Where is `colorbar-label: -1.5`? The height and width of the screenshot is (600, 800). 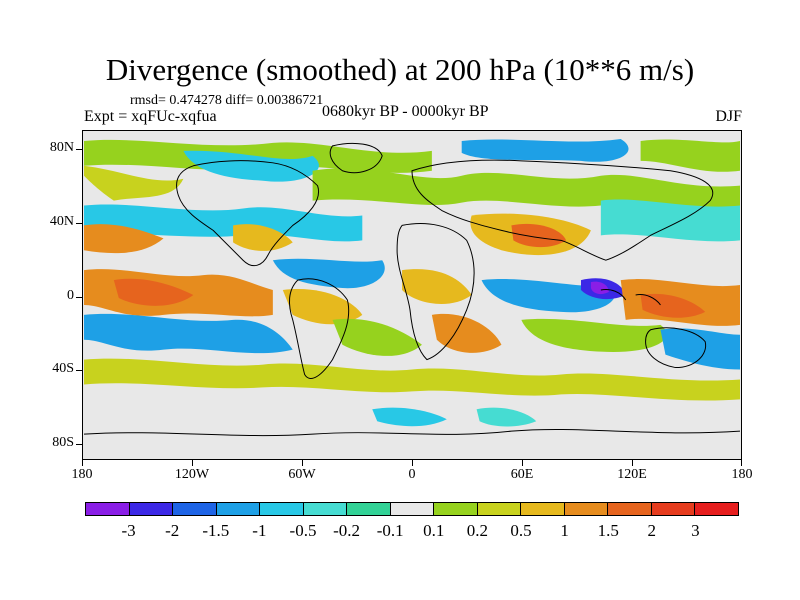 colorbar-label: -1.5 is located at coordinates (216, 530).